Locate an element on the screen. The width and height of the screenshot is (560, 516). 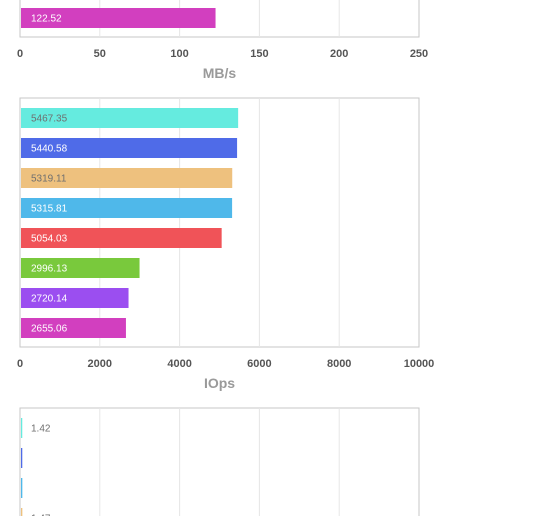
bar-value-label: 5319.11 is located at coordinates (49, 179).